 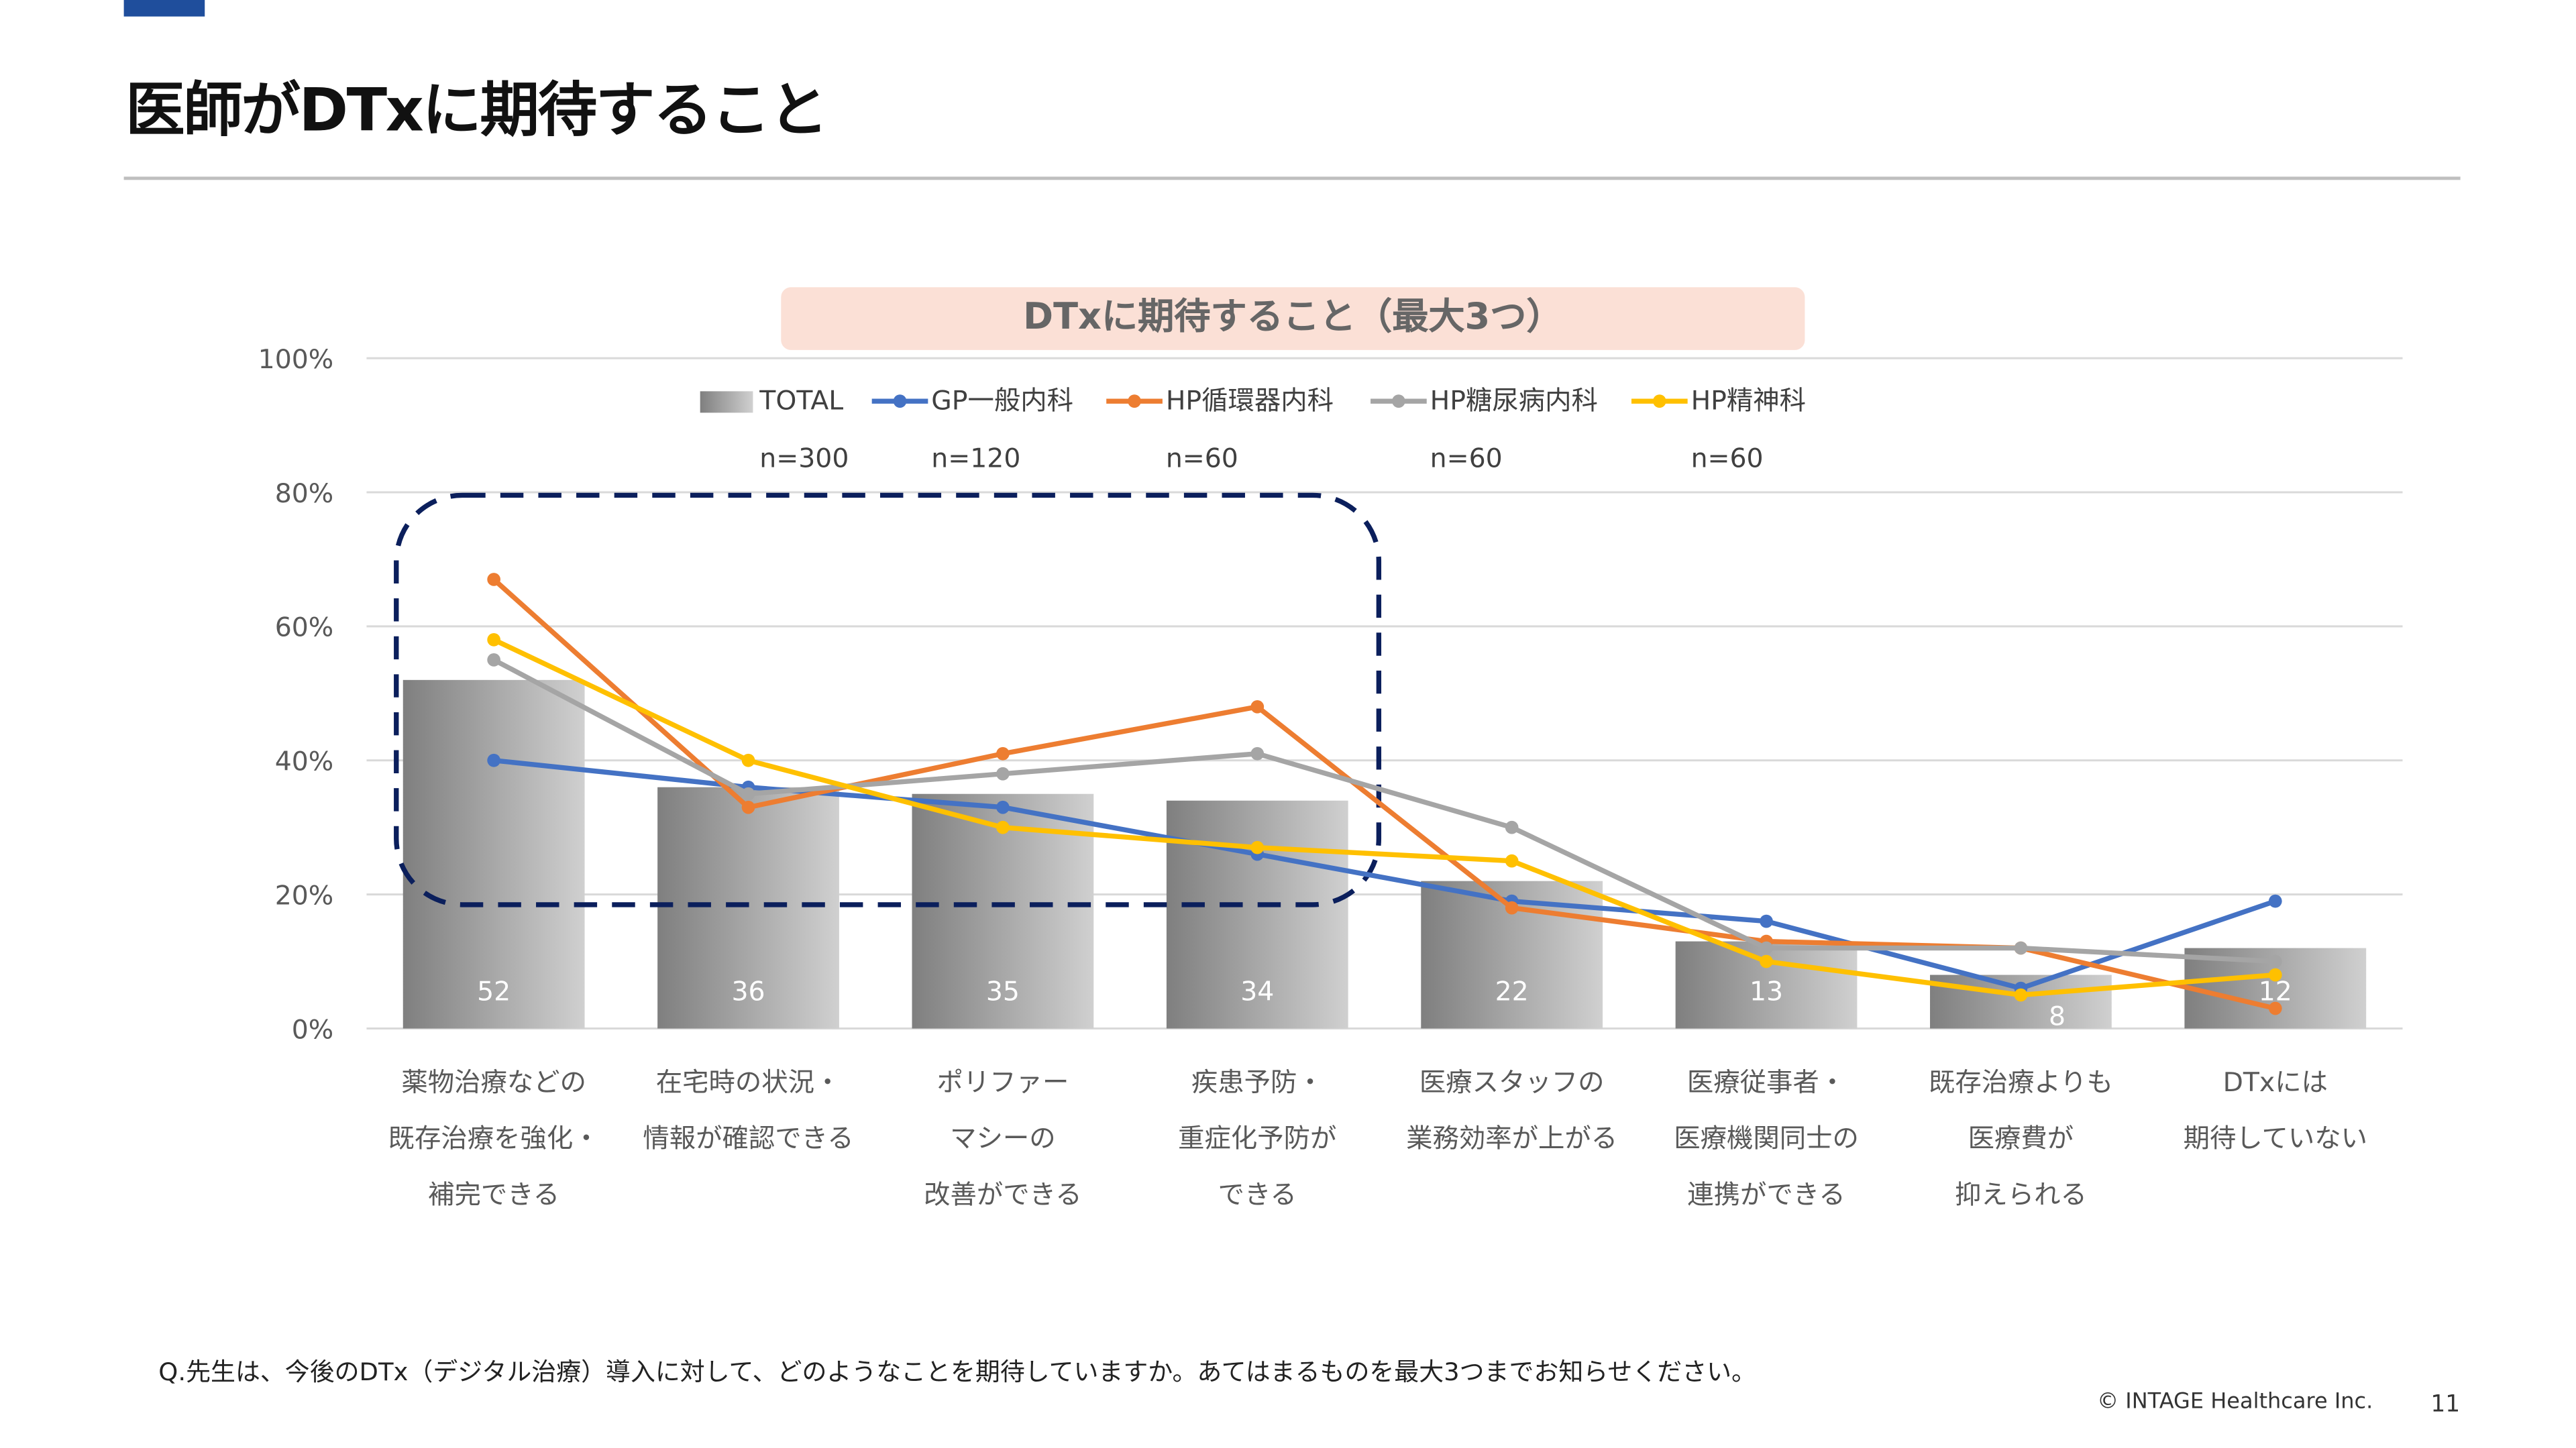 I want to click on x-tick-label: 期待していない, so click(x=2275, y=1138).